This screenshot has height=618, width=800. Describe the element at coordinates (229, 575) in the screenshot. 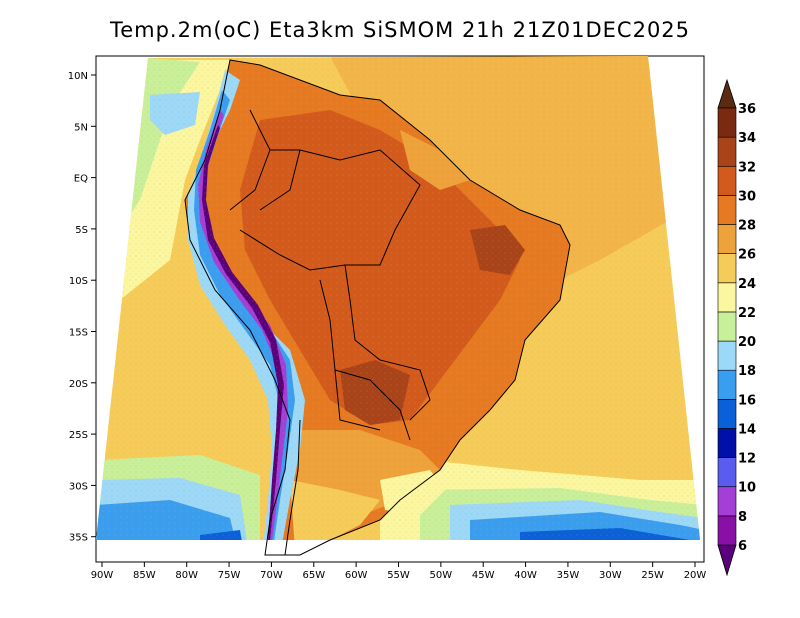

I see `lon-tick-label: 75W` at that location.